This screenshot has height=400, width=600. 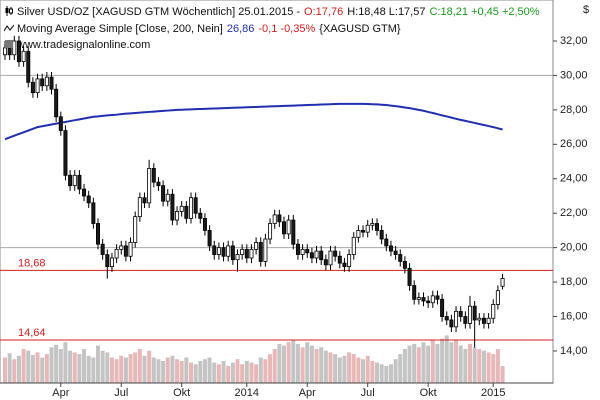 What do you see at coordinates (428, 393) in the screenshot?
I see `x-tick-label: Okt` at bounding box center [428, 393].